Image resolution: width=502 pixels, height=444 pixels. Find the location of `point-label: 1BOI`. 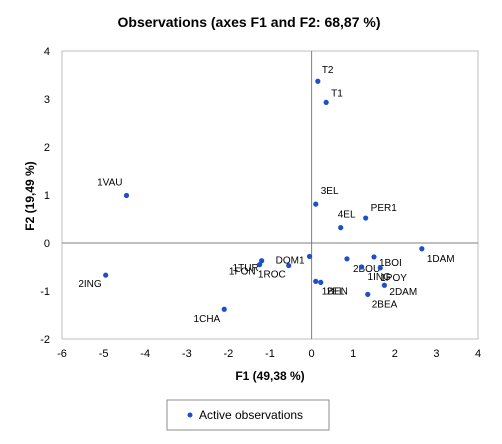

point-label: 1BOI is located at coordinates (390, 263).